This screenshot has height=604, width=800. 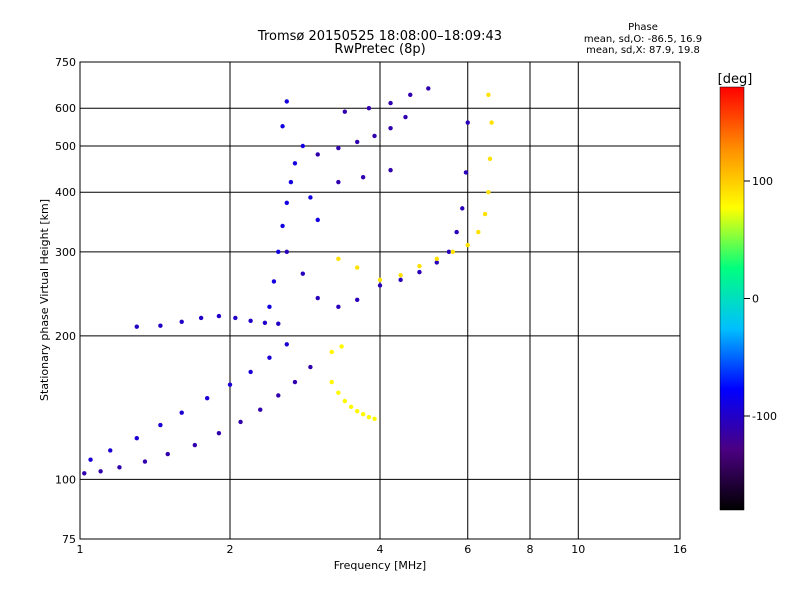 What do you see at coordinates (44, 300) in the screenshot?
I see `y-axis-label: Stationary phase Virtual Height [km]` at bounding box center [44, 300].